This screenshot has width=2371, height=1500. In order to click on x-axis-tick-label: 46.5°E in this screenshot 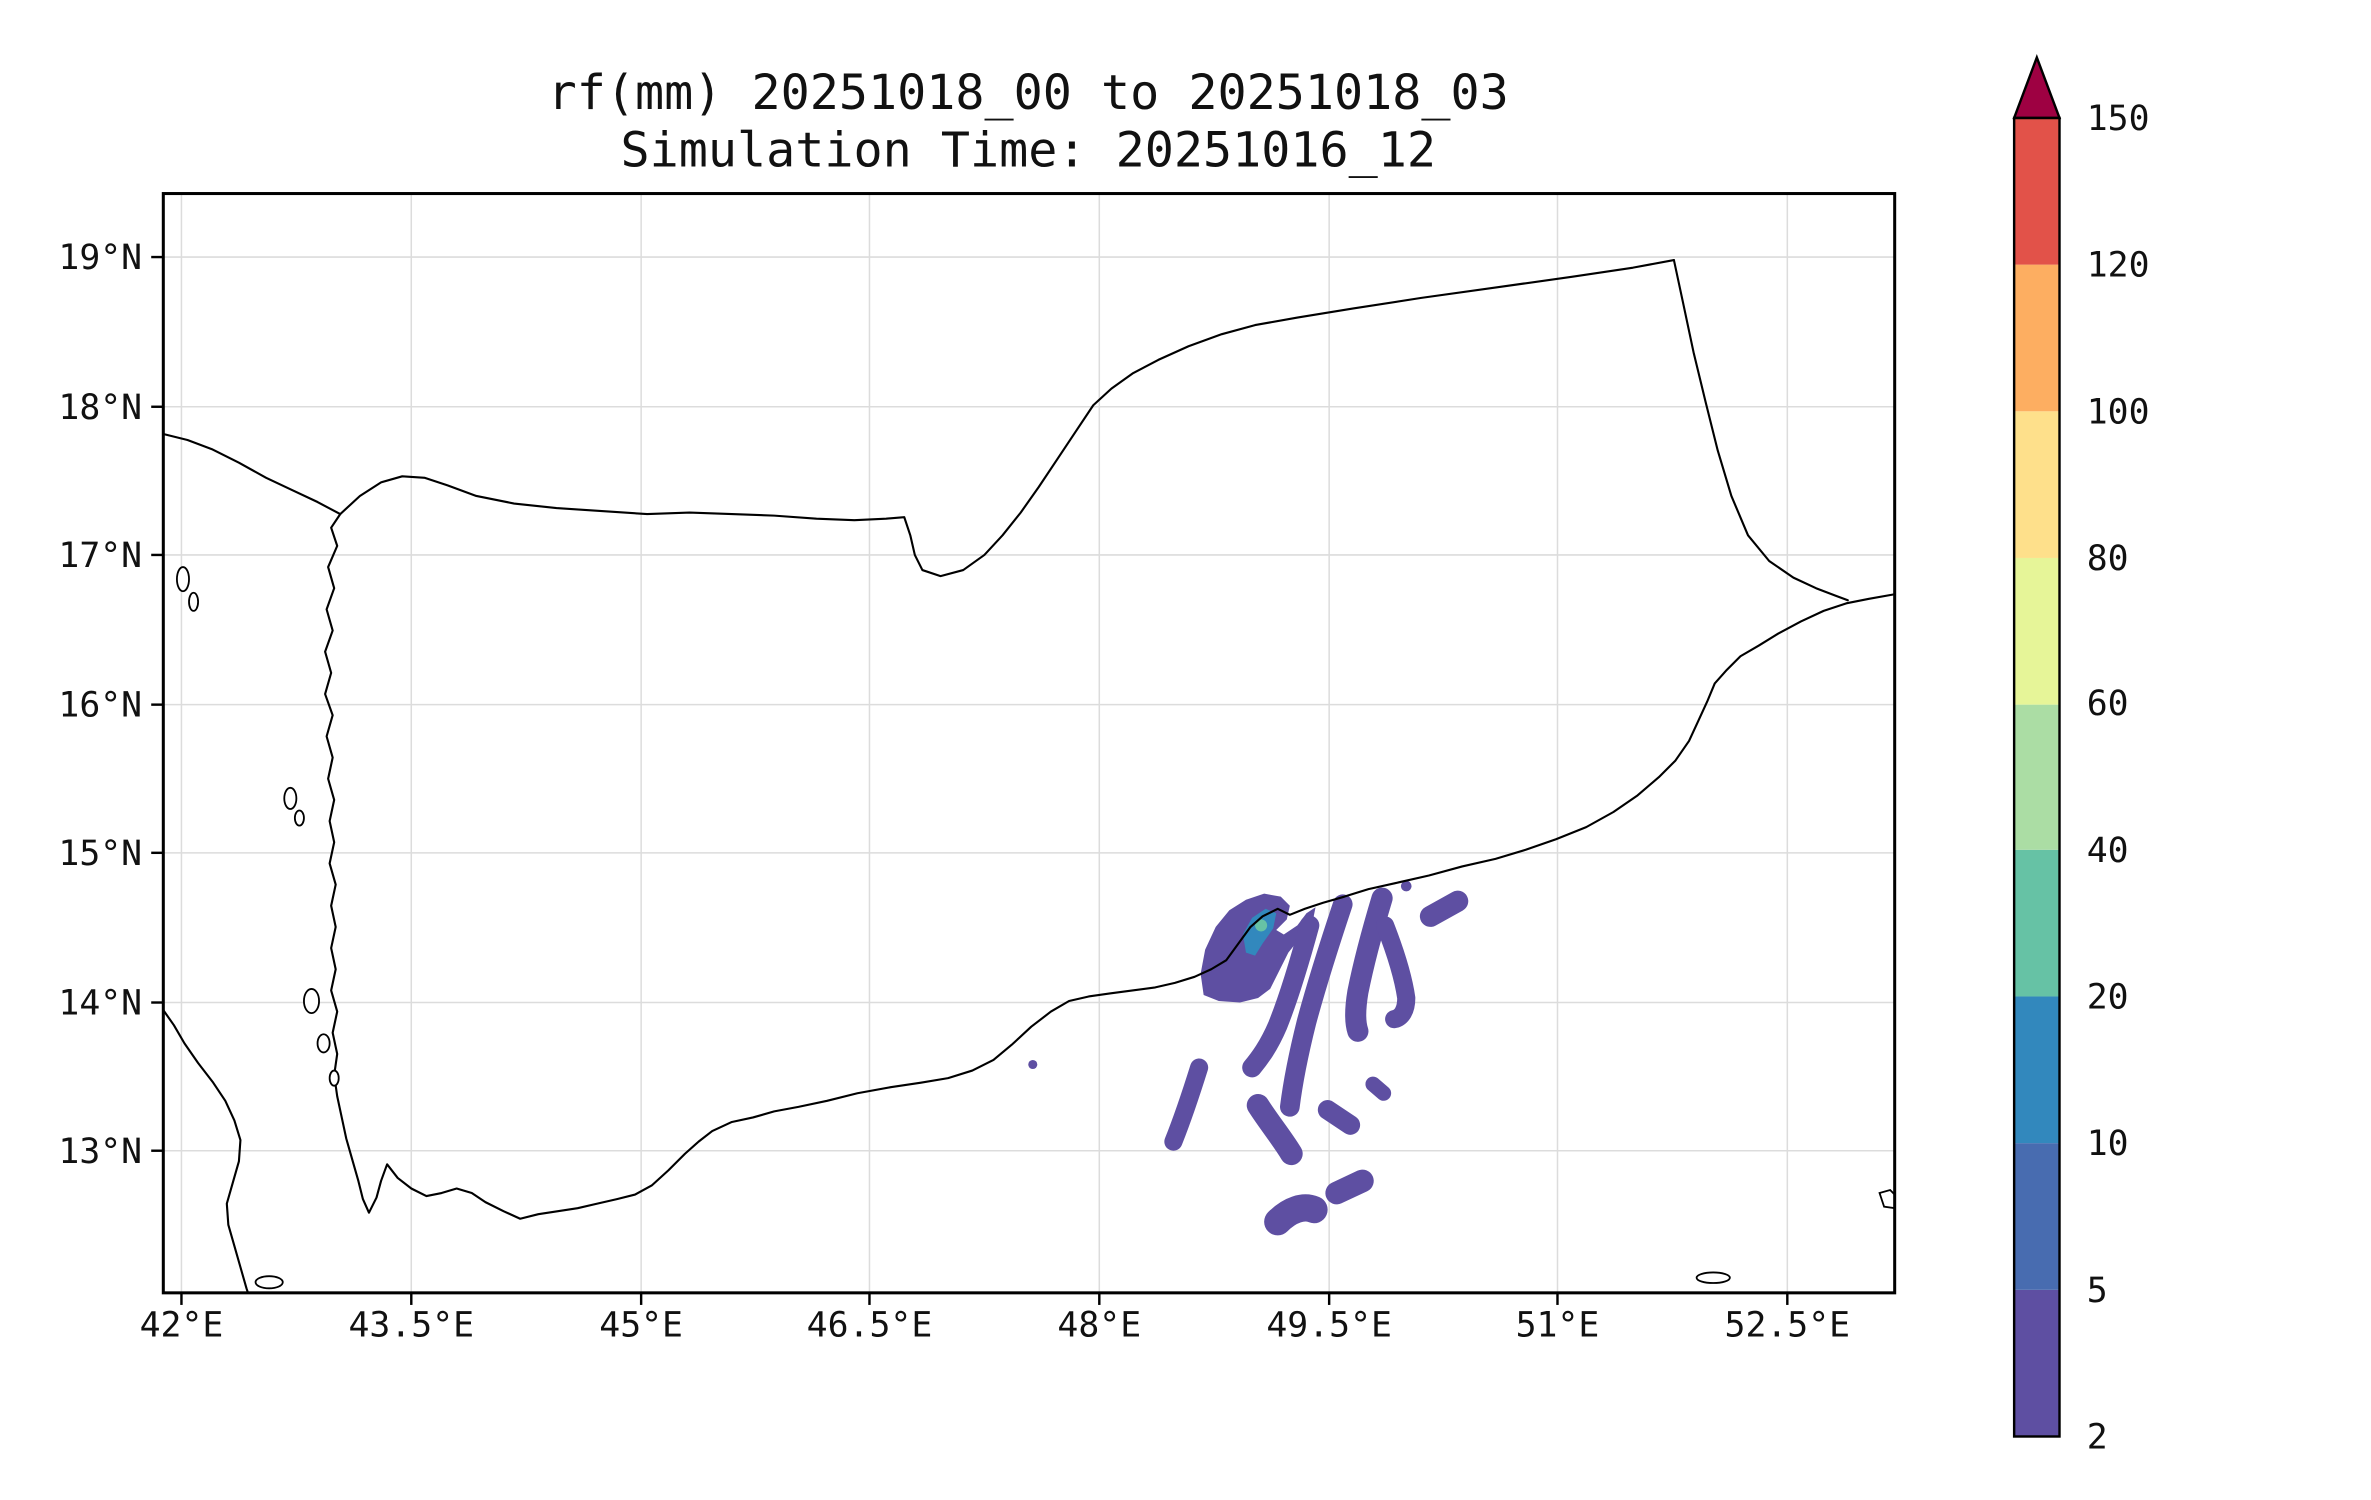, I will do `click(870, 1326)`.